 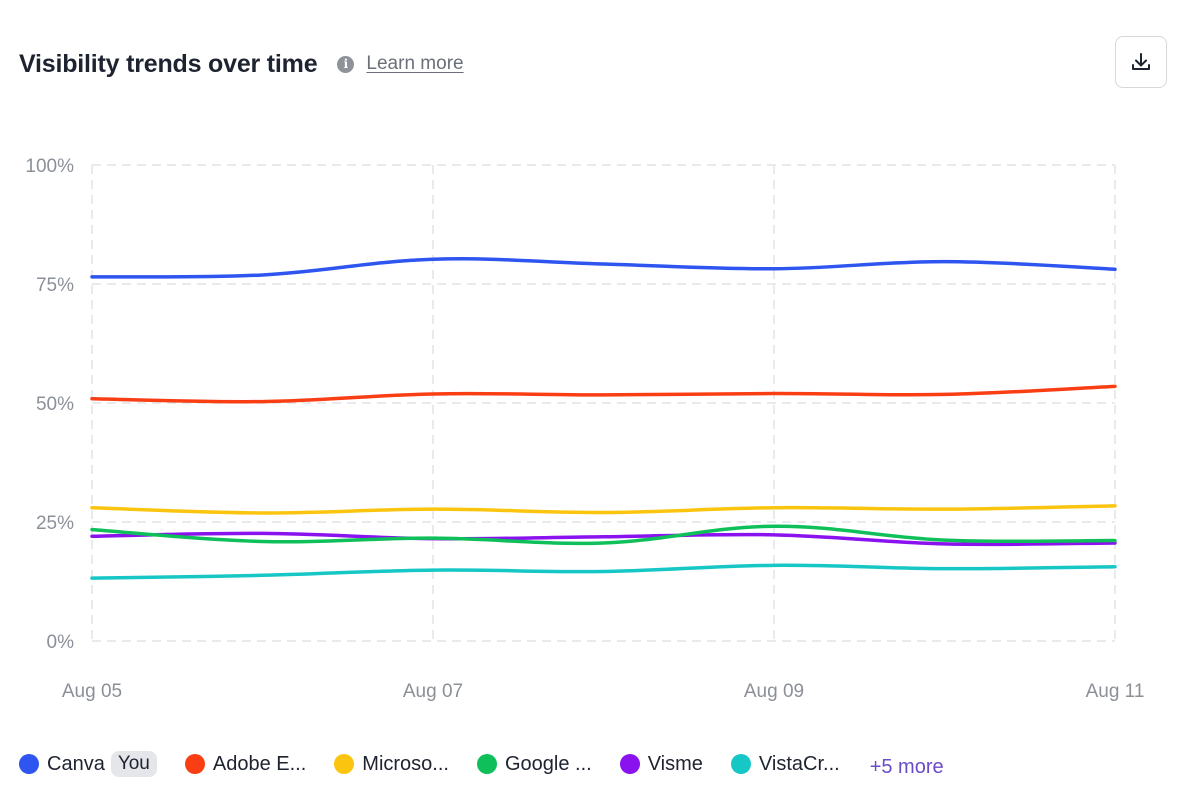 I want to click on y-tick-label: 75%, so click(x=55, y=285).